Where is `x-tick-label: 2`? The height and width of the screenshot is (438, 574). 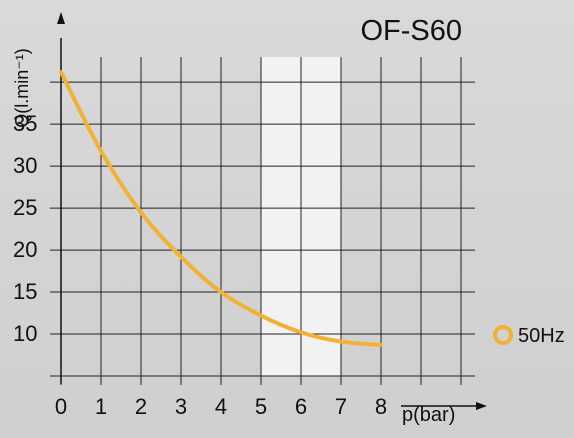
x-tick-label: 2 is located at coordinates (141, 406).